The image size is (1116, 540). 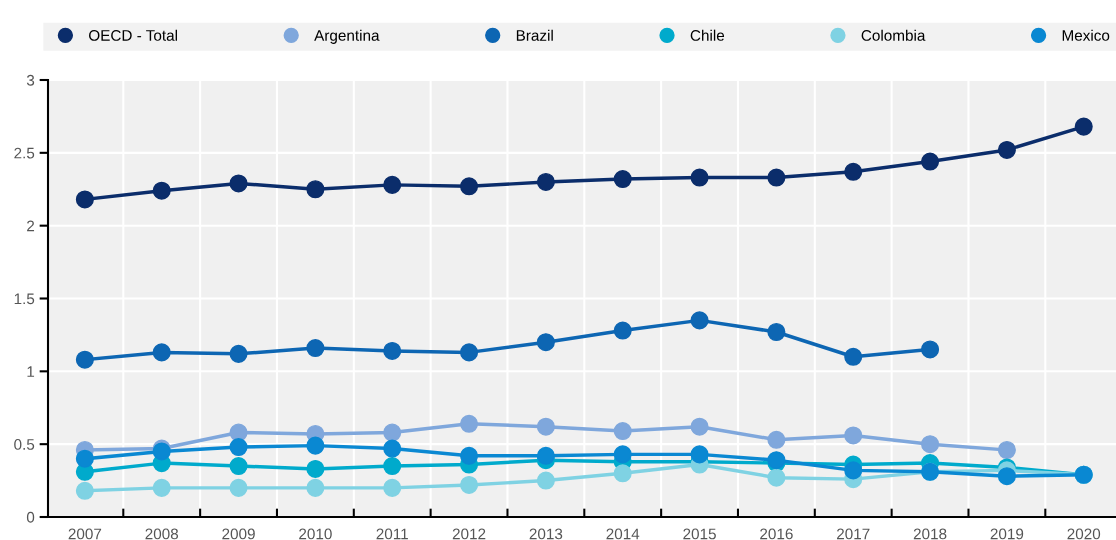 I want to click on x-tick-label: 2014, so click(x=623, y=534).